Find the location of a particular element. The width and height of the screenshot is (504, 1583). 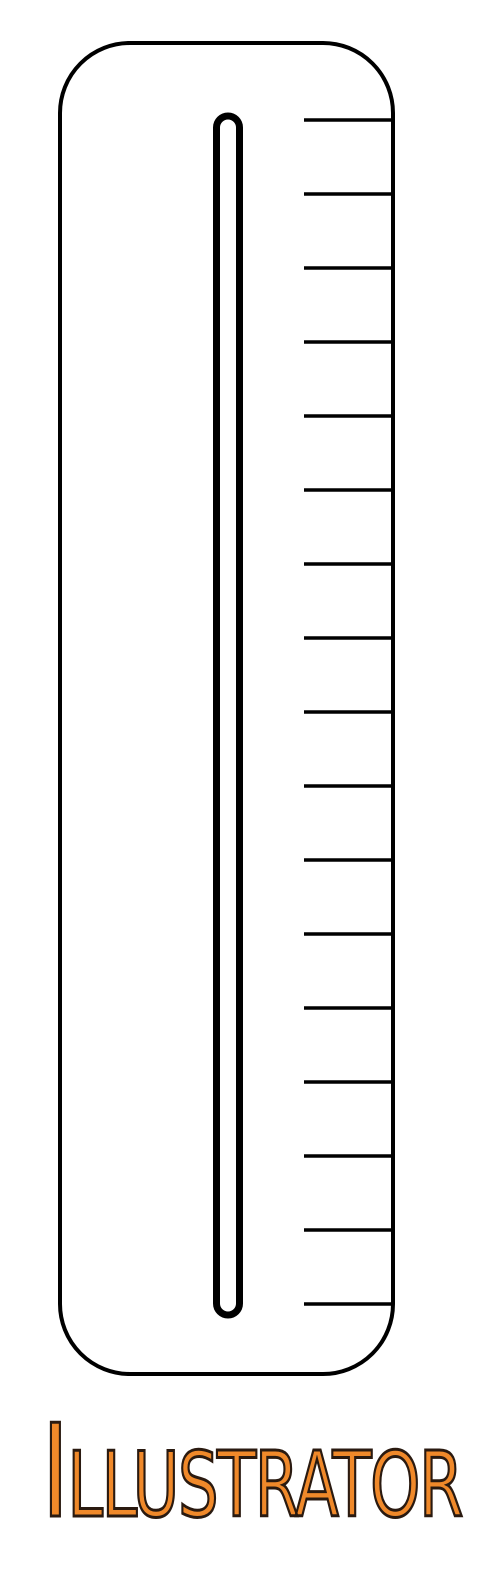

scale-ticks is located at coordinates (347, 712).